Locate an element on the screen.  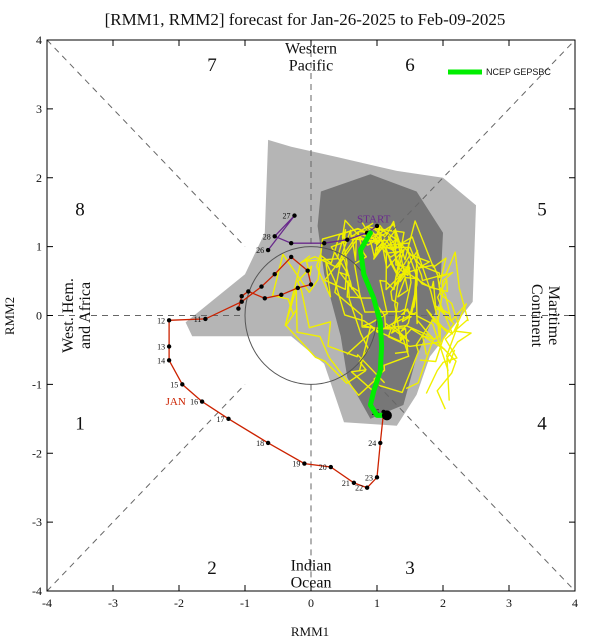
phase-label: 6 is located at coordinates (410, 65).